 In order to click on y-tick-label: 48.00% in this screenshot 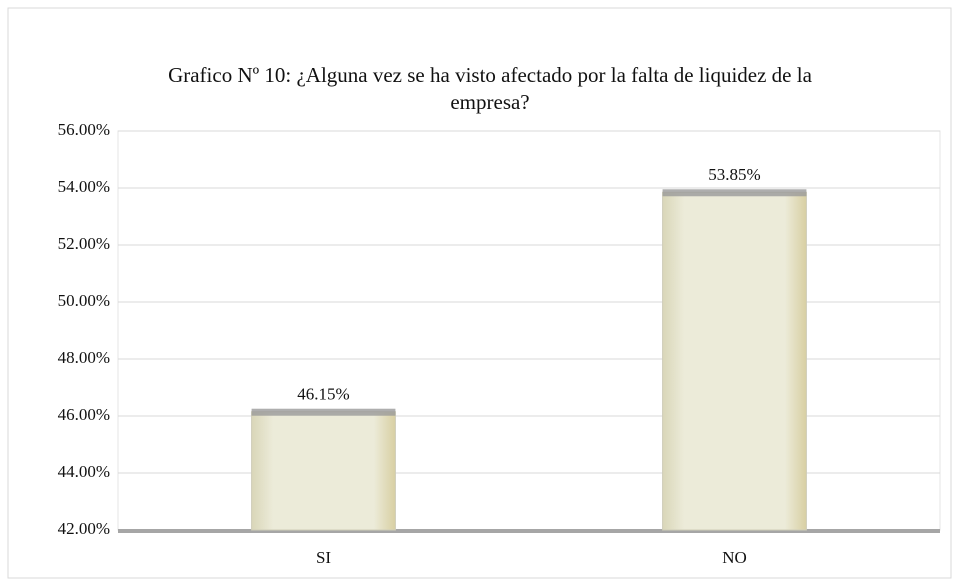, I will do `click(84, 357)`.